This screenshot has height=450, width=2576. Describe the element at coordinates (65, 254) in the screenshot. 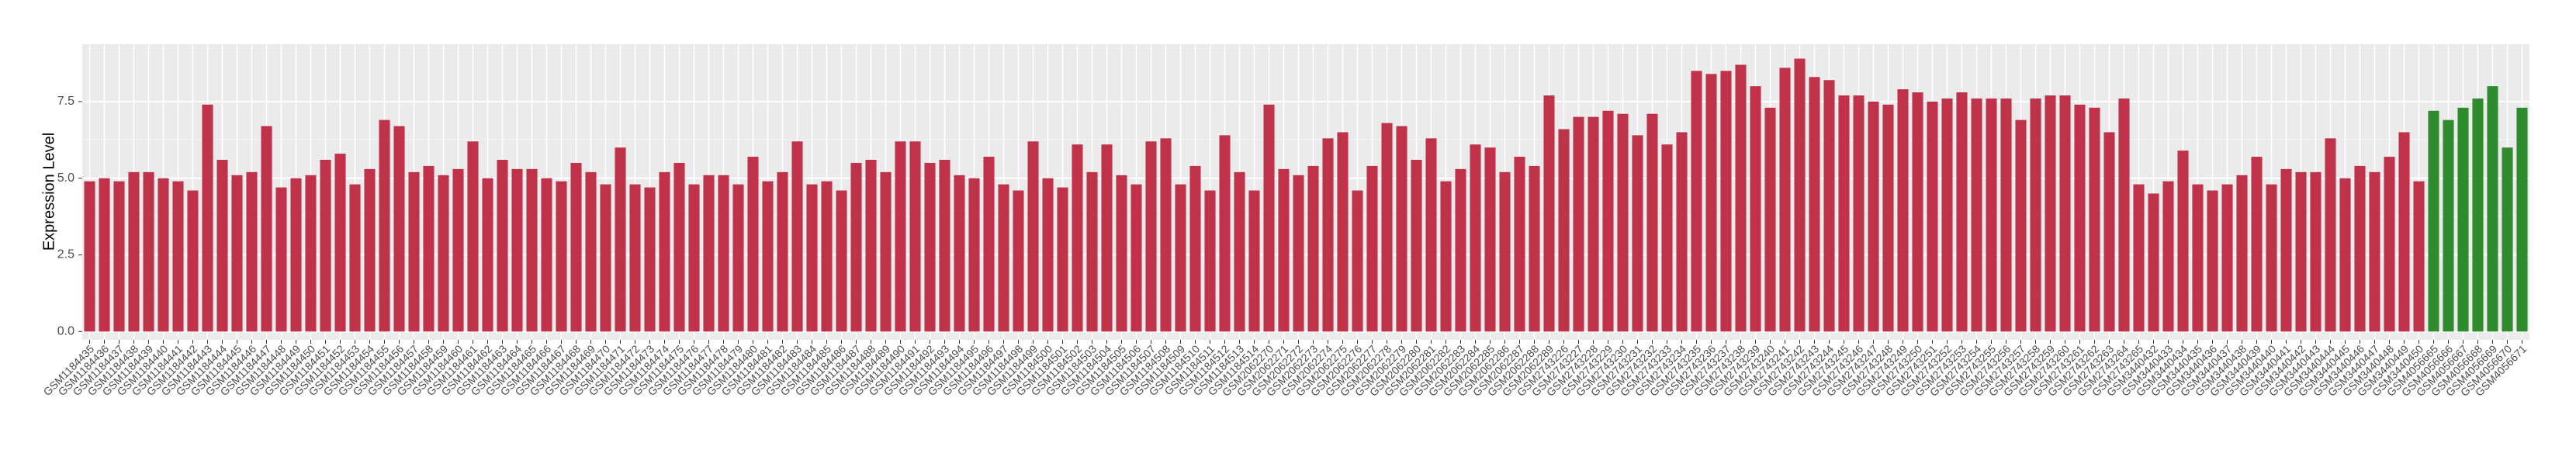

I see `y-tick-label: 2.5` at that location.